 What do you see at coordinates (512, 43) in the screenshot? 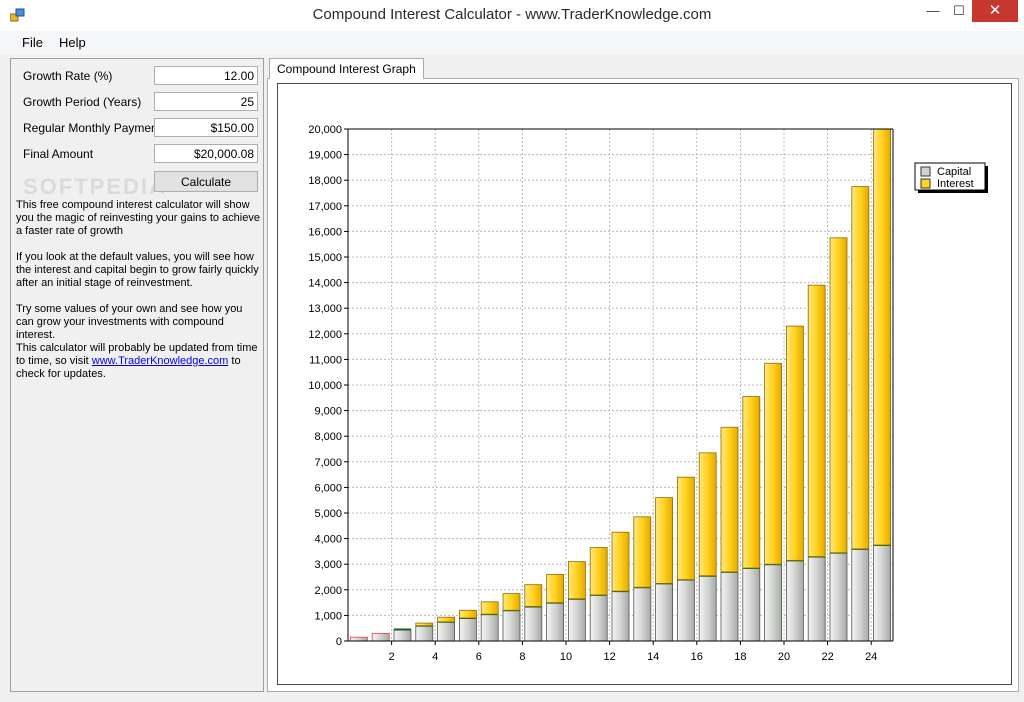
I see `menu-bar: File Help` at bounding box center [512, 43].